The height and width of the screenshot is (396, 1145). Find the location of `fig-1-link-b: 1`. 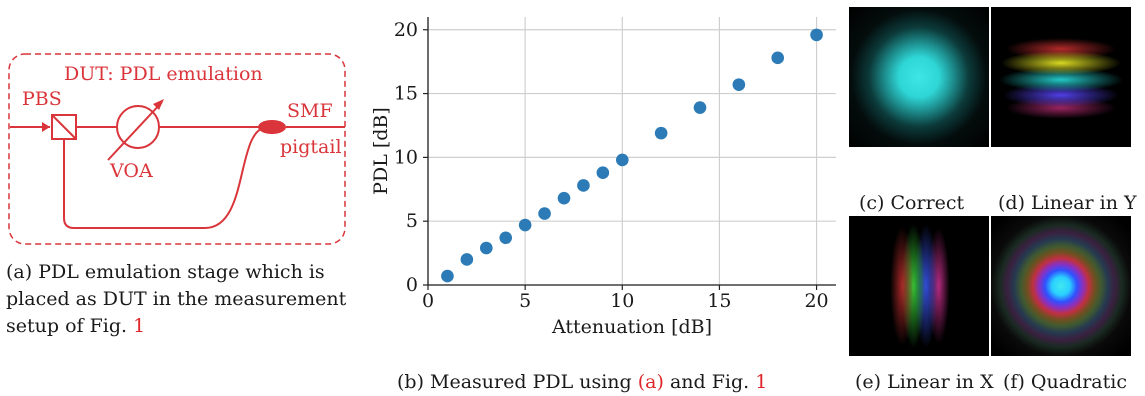

fig-1-link-b: 1 is located at coordinates (761, 382).